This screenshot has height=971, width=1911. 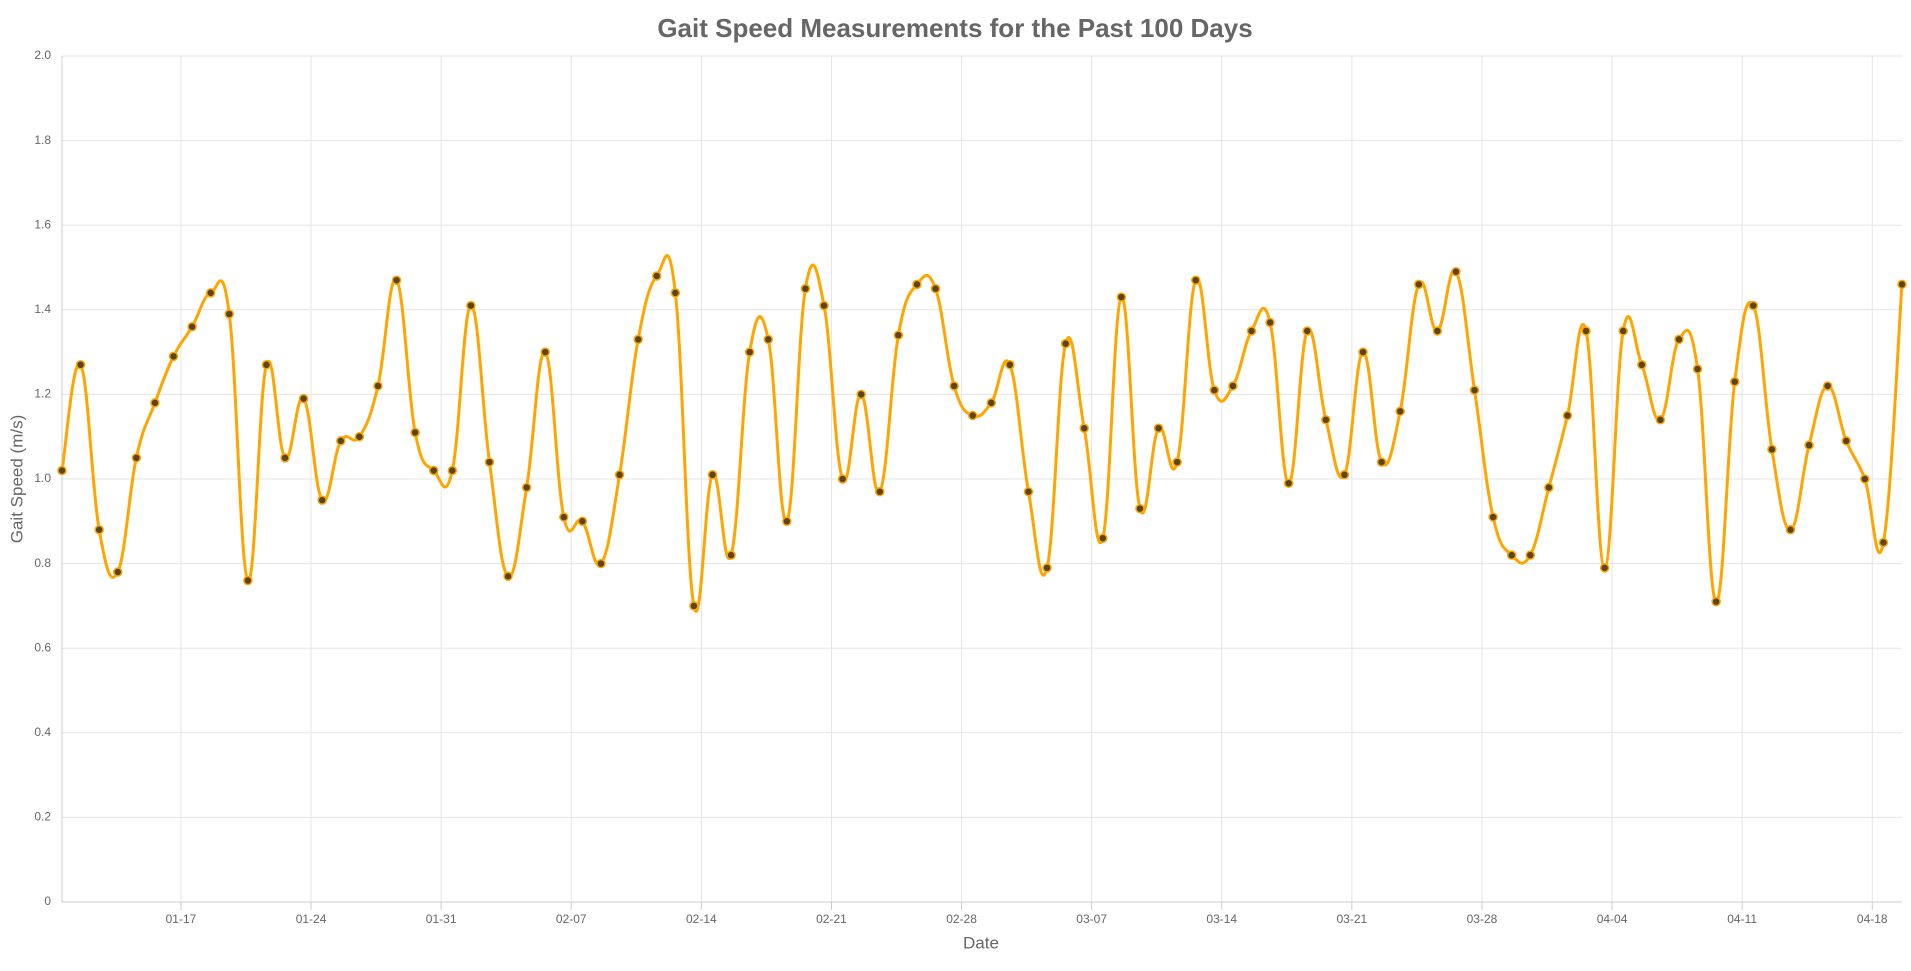 I want to click on x-tick-label: 01-31, so click(x=441, y=919).